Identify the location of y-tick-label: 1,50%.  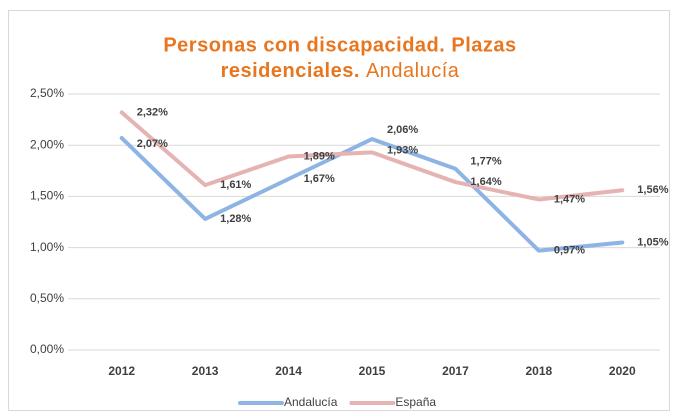
(47, 196).